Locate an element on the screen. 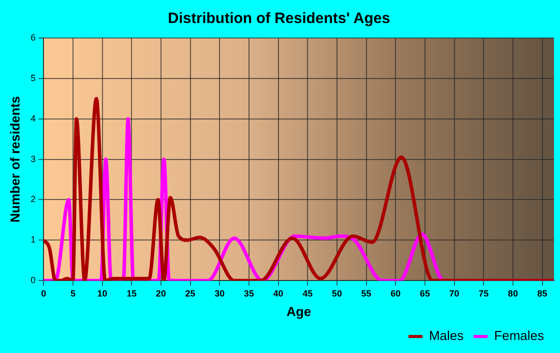 The image size is (560, 353). x-tick-label: 25 is located at coordinates (190, 293).